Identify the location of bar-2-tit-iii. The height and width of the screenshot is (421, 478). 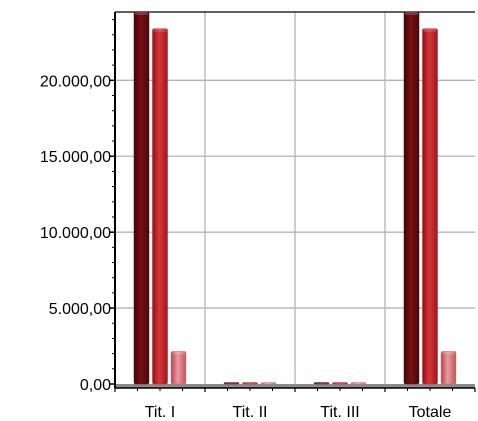
(340, 383).